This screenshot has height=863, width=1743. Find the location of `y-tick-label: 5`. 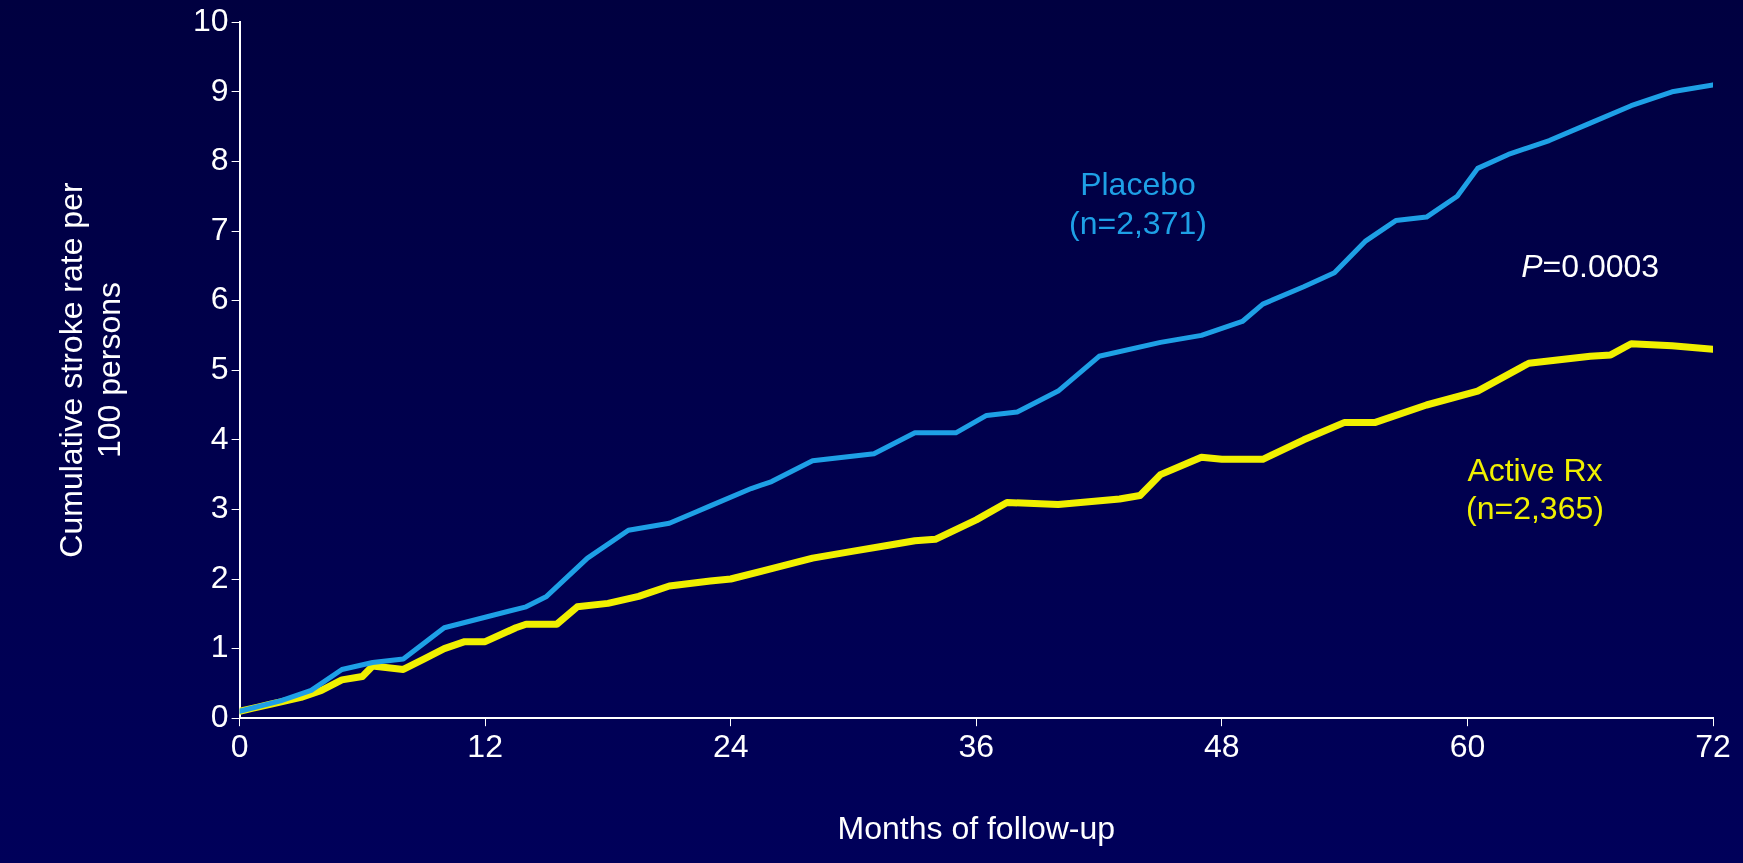

y-tick-label: 5 is located at coordinates (219, 368).